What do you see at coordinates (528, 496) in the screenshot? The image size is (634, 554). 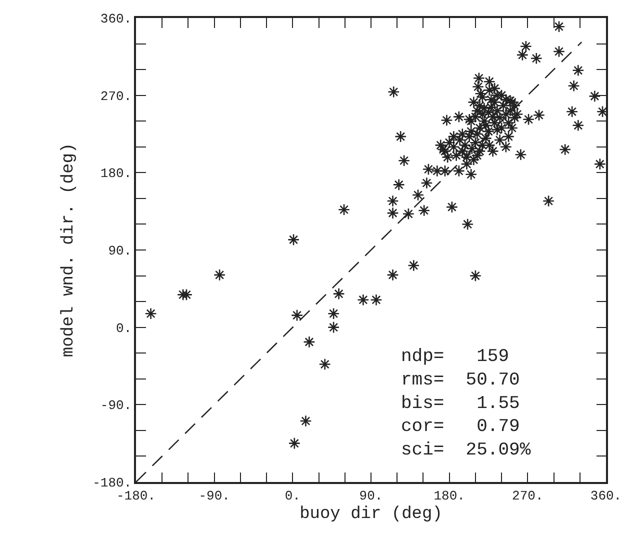 I see `x-tick-label: 270.` at bounding box center [528, 496].